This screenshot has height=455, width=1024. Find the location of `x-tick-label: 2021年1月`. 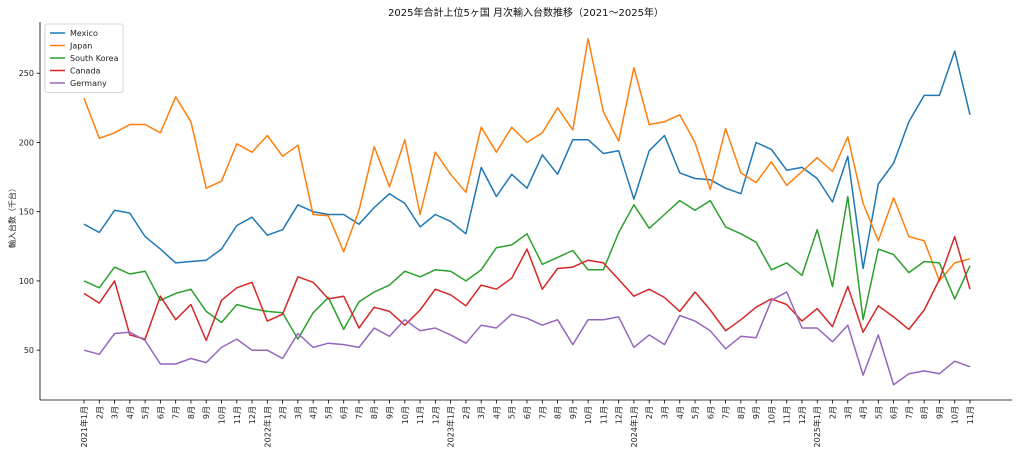

x-tick-label: 2021年1月 is located at coordinates (84, 426).